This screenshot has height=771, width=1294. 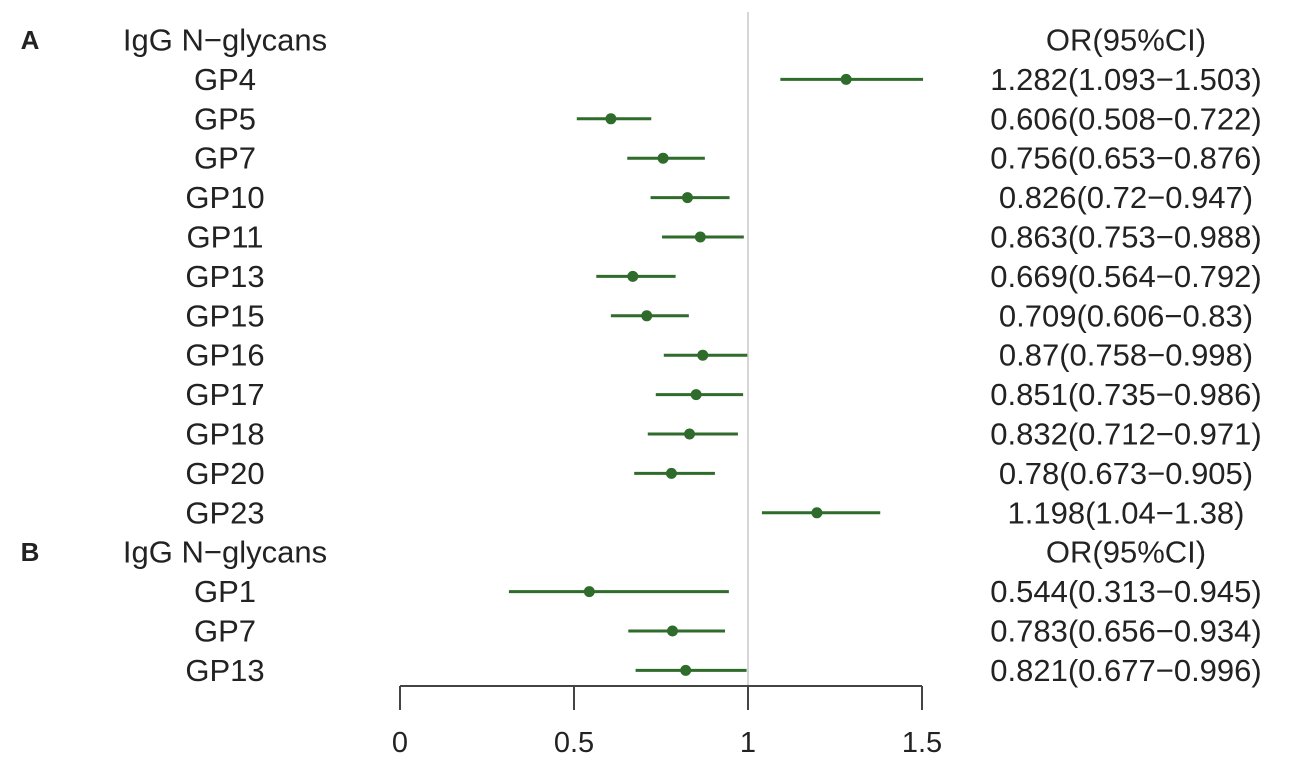 What do you see at coordinates (723, 434) in the screenshot?
I see `forest-row: GP18 0.832(0.712−0.971)` at bounding box center [723, 434].